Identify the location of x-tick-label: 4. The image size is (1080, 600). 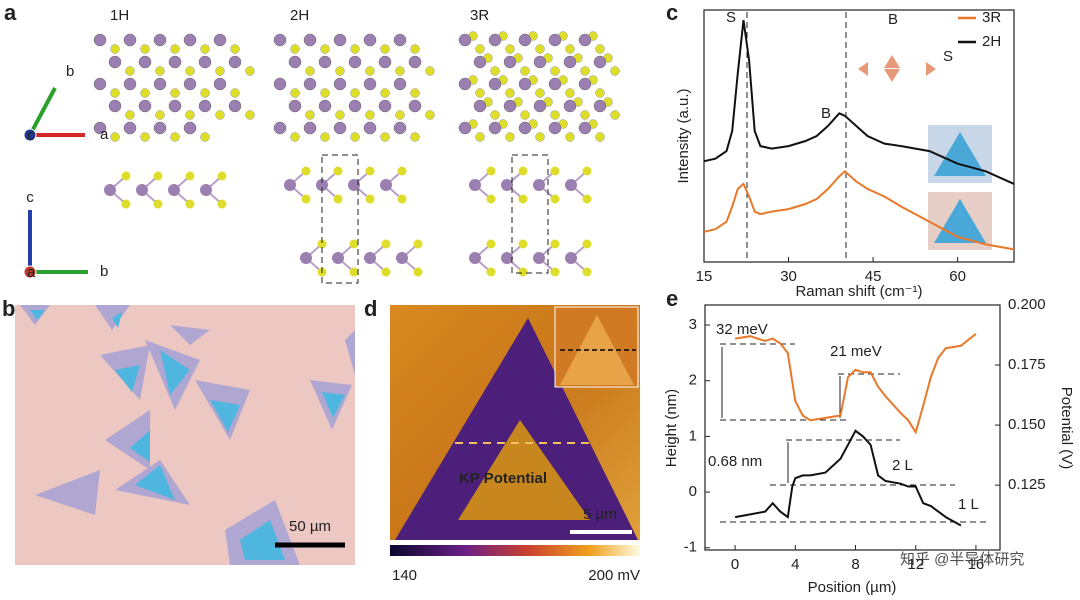
(795, 564).